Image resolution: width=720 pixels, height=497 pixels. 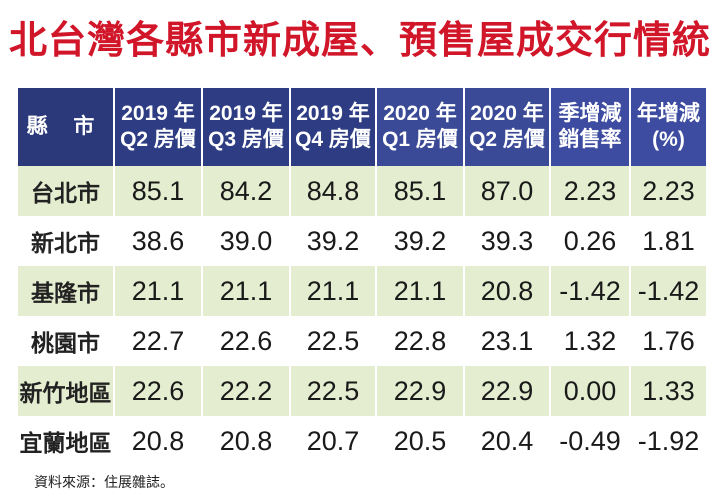 I want to click on county-cell: 宜蘭地區, so click(x=66, y=441).